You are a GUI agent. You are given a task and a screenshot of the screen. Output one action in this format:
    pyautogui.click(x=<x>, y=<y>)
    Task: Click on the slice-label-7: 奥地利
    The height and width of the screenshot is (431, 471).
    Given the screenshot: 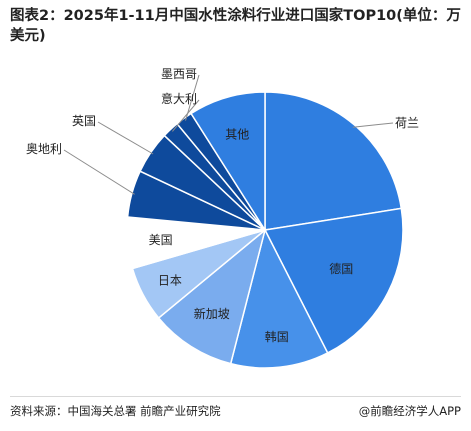 What is the action you would take?
    pyautogui.click(x=44, y=149)
    